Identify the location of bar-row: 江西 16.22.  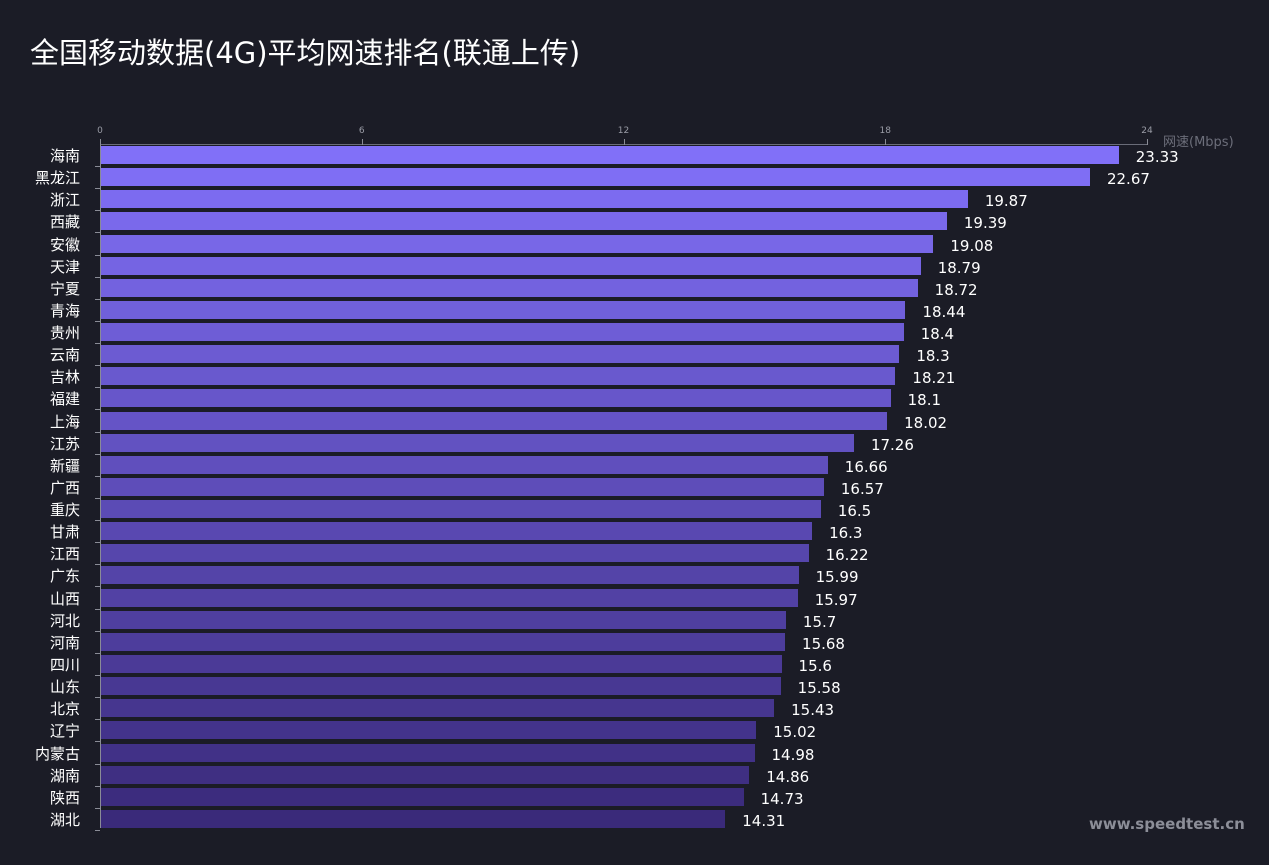
(634, 554).